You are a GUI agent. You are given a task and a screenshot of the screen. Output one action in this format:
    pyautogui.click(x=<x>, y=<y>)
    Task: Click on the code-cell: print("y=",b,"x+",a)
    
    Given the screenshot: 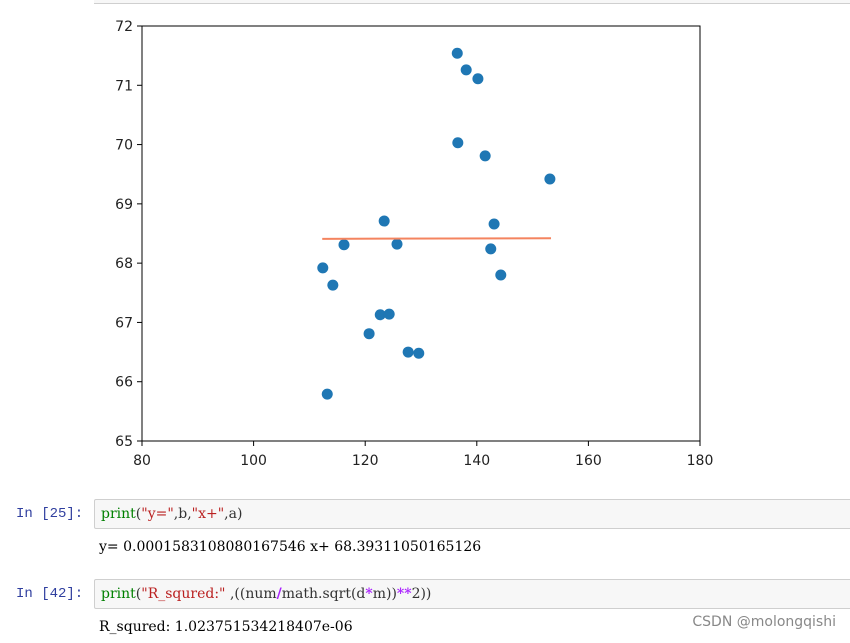 What is the action you would take?
    pyautogui.click(x=472, y=514)
    